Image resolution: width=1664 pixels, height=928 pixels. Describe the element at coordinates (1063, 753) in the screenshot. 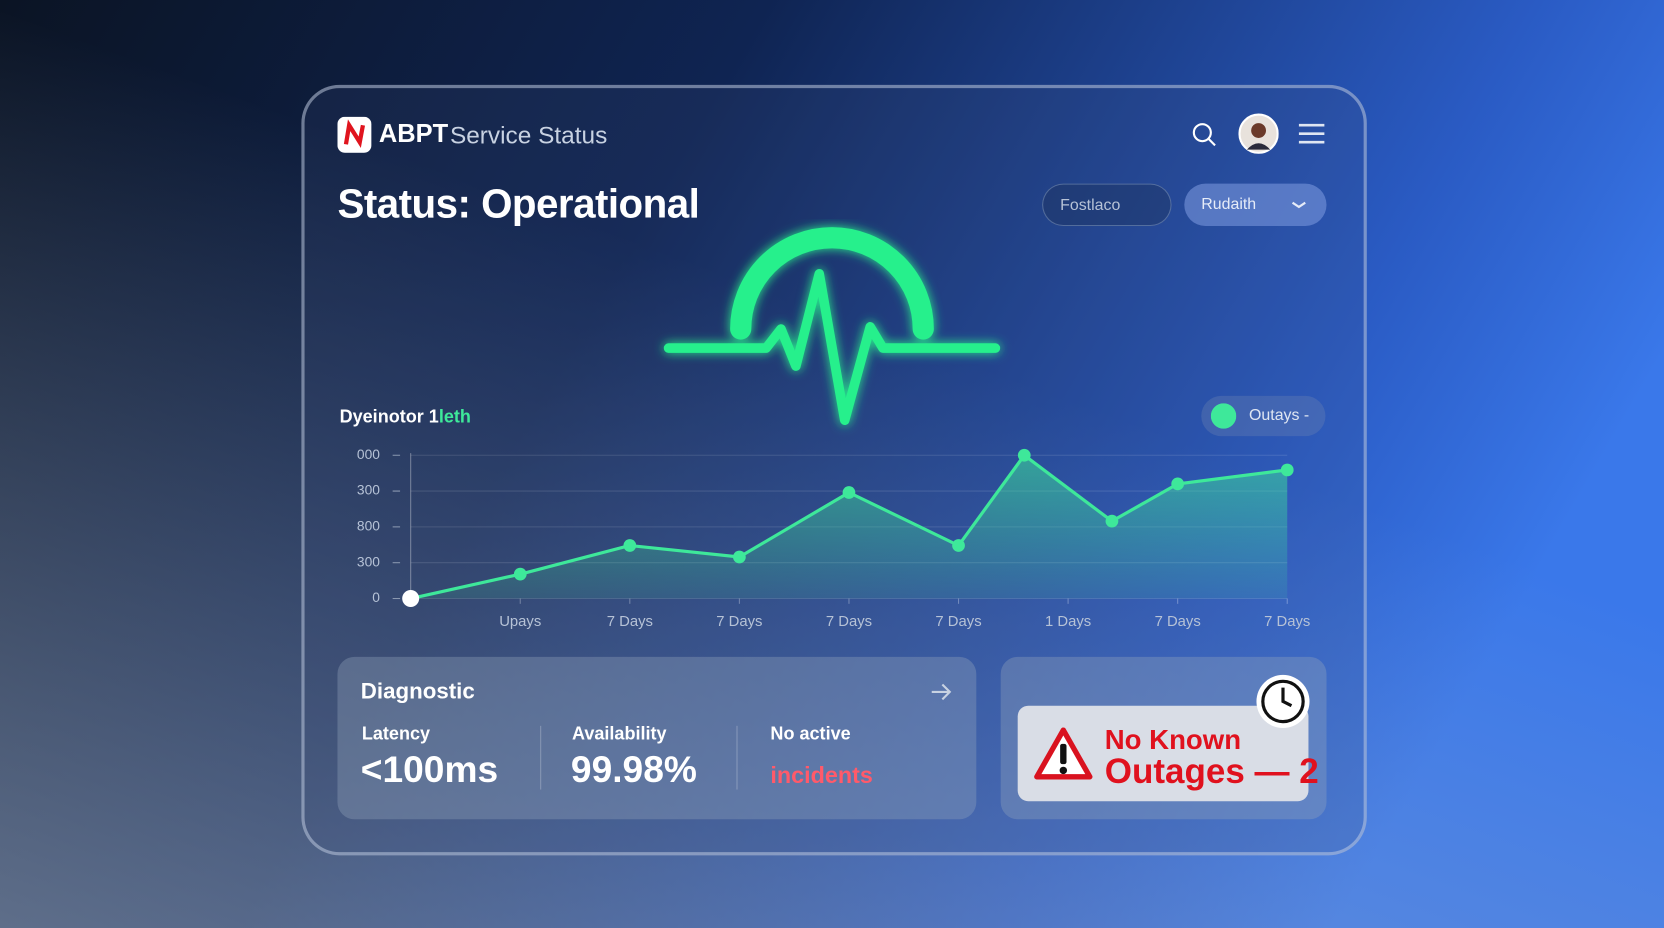

I see `warning-icon` at that location.